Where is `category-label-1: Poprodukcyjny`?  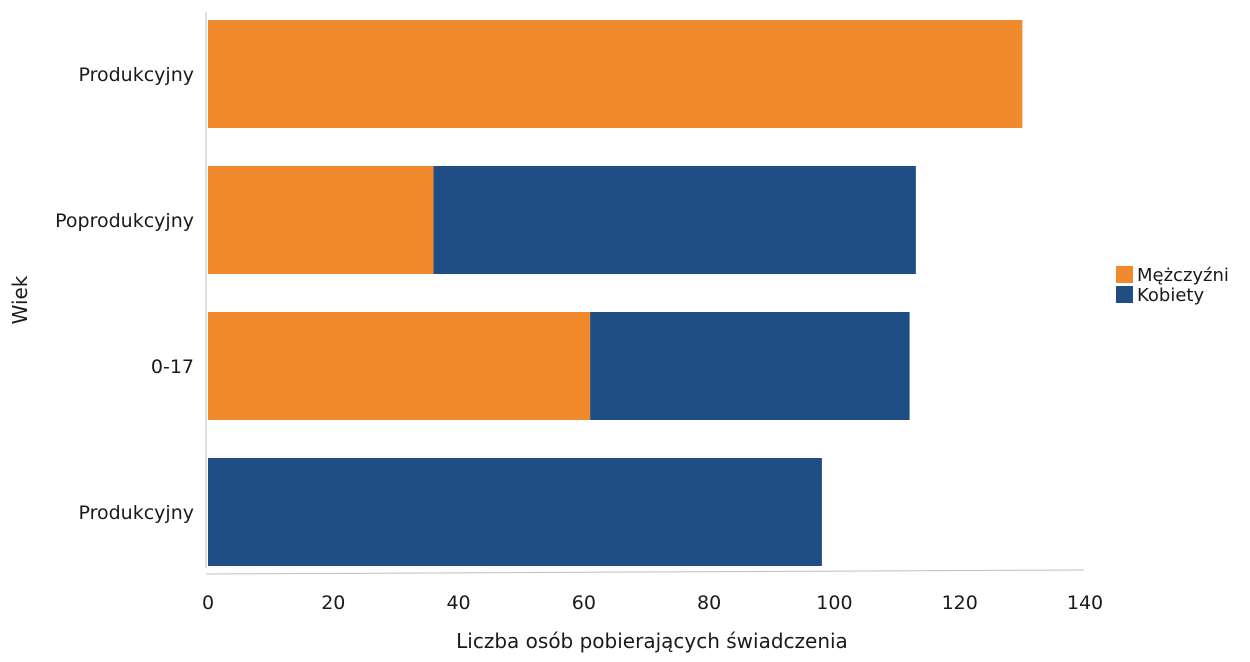
category-label-1: Poprodukcyjny is located at coordinates (124, 221).